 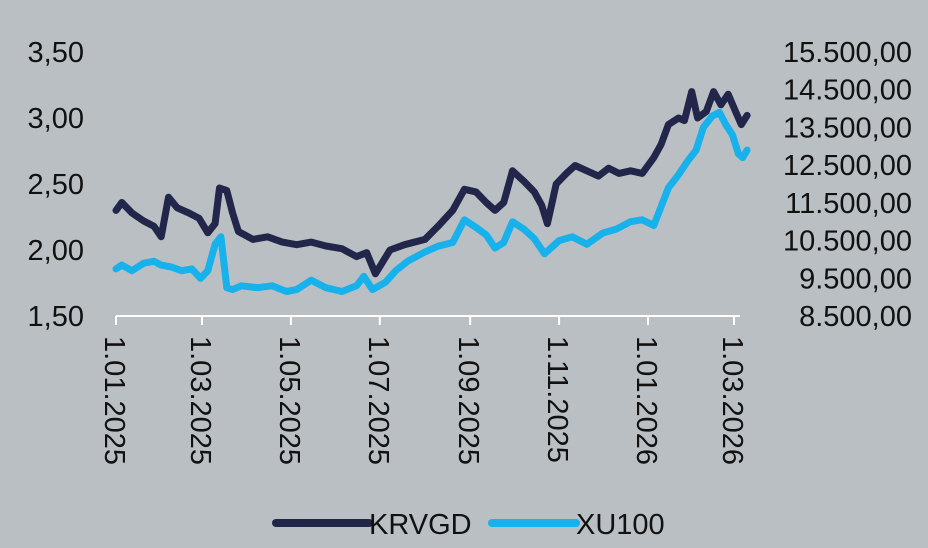 I want to click on x-tick-label: 1.09.2025, so click(x=468, y=400).